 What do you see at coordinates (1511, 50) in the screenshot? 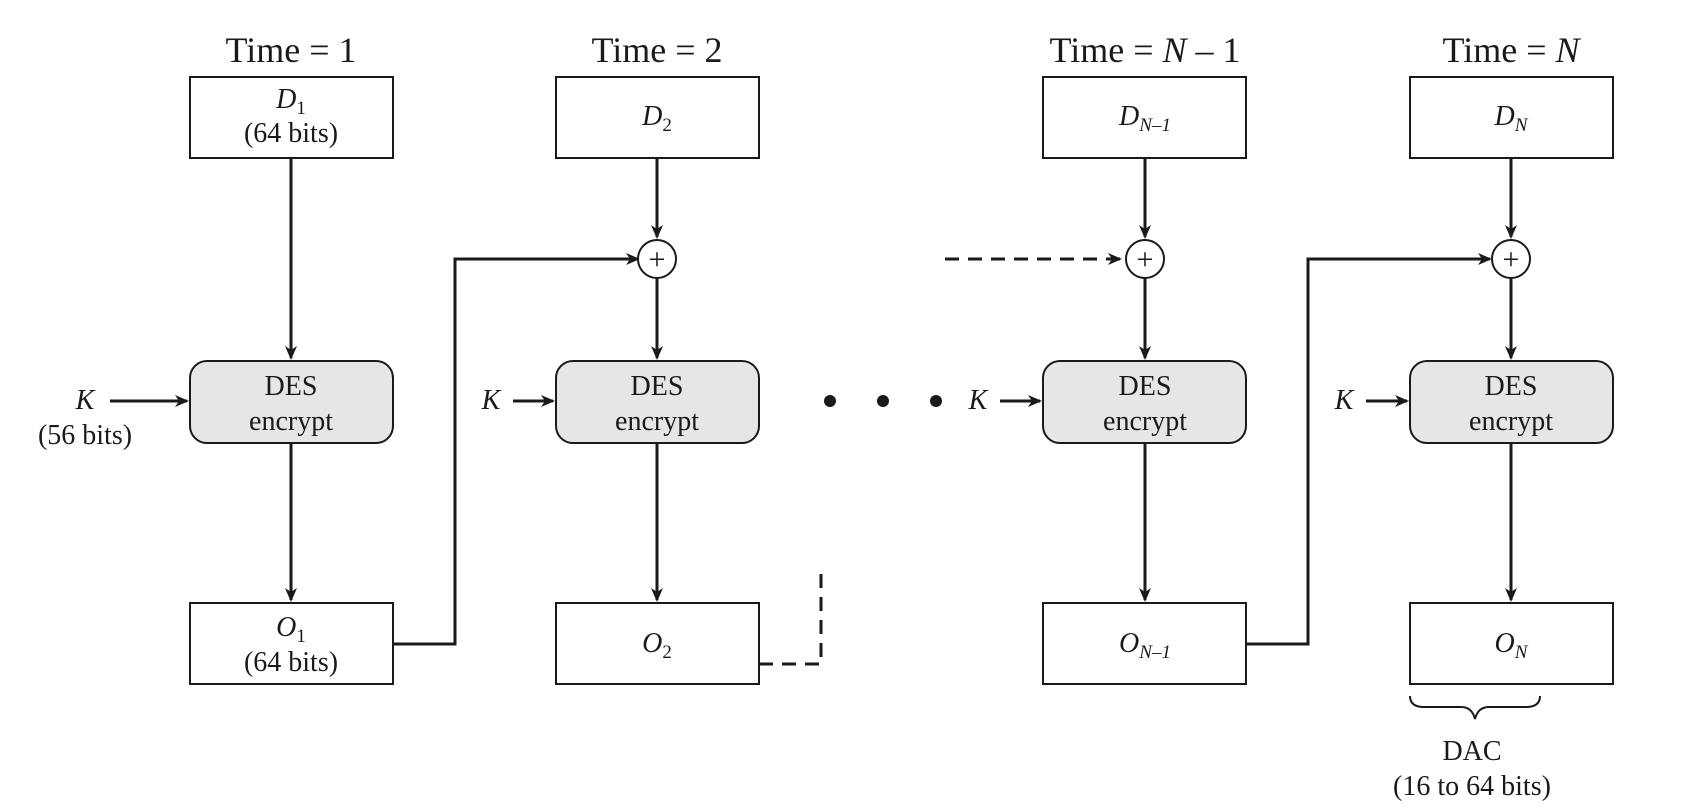
I see `time-label-n: Time = N` at bounding box center [1511, 50].